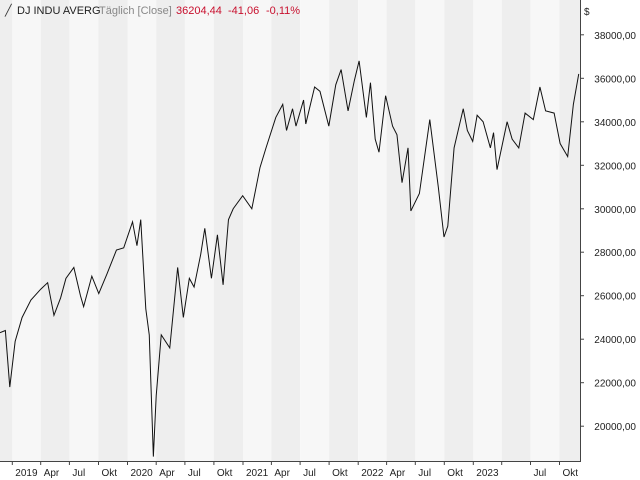  What do you see at coordinates (587, 12) in the screenshot?
I see `currency-label: $` at bounding box center [587, 12].